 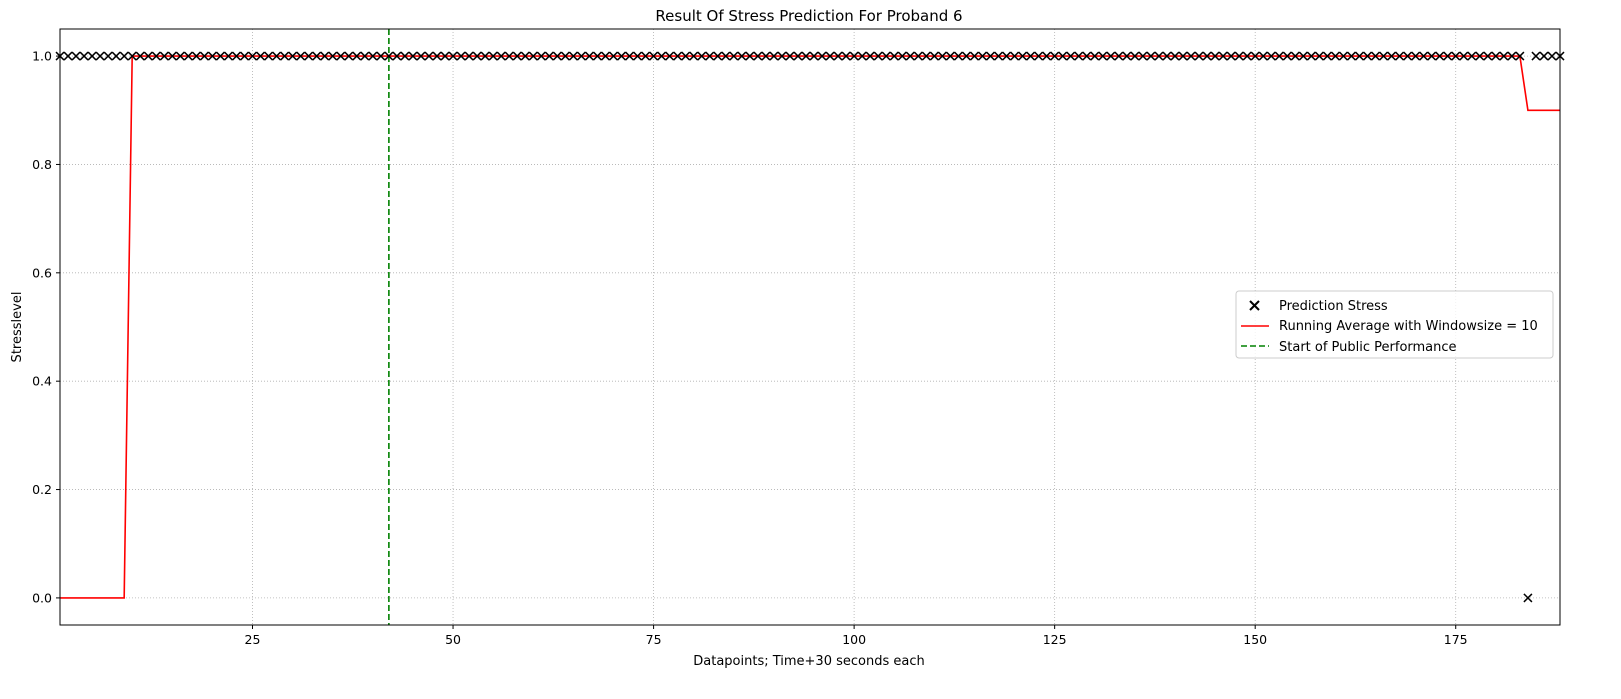 I want to click on y-tick-label: 0.4, so click(x=42, y=381).